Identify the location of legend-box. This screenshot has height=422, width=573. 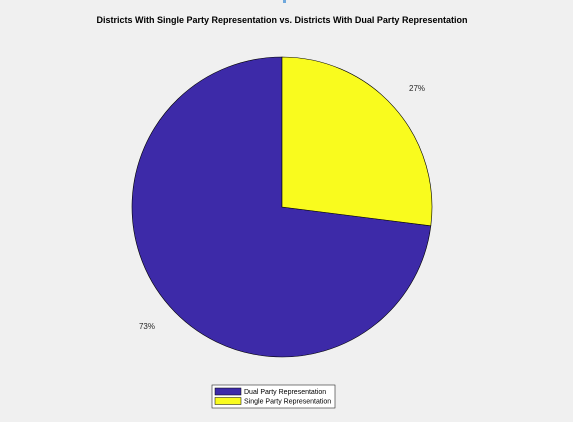
(273, 396).